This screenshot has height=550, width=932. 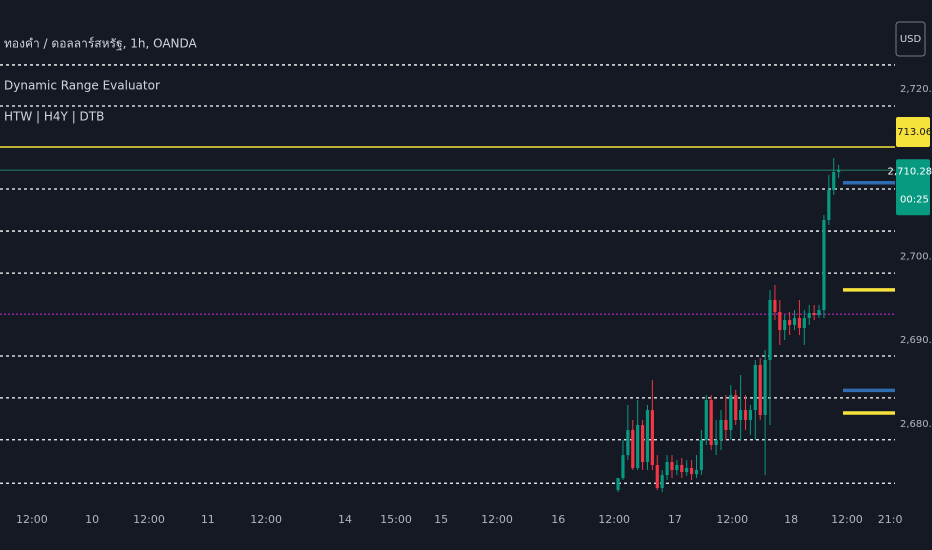 What do you see at coordinates (916, 424) in the screenshot?
I see `y-tick-label: 2,680.000` at bounding box center [916, 424].